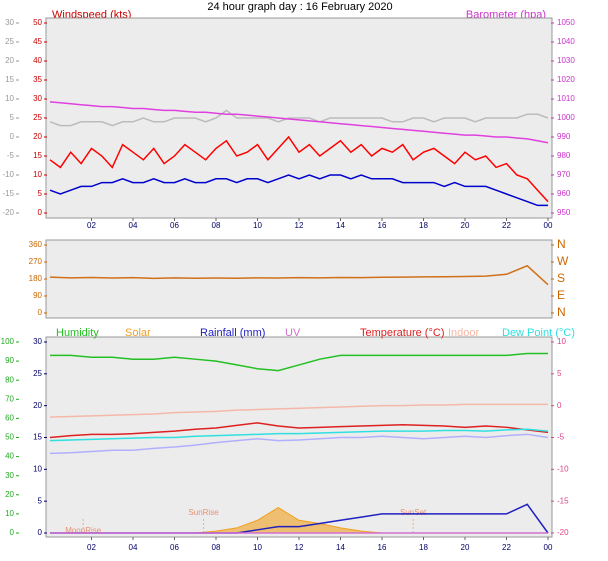 Image resolution: width=608 pixels, height=561 pixels. I want to click on tick-label: 45, so click(37, 41).